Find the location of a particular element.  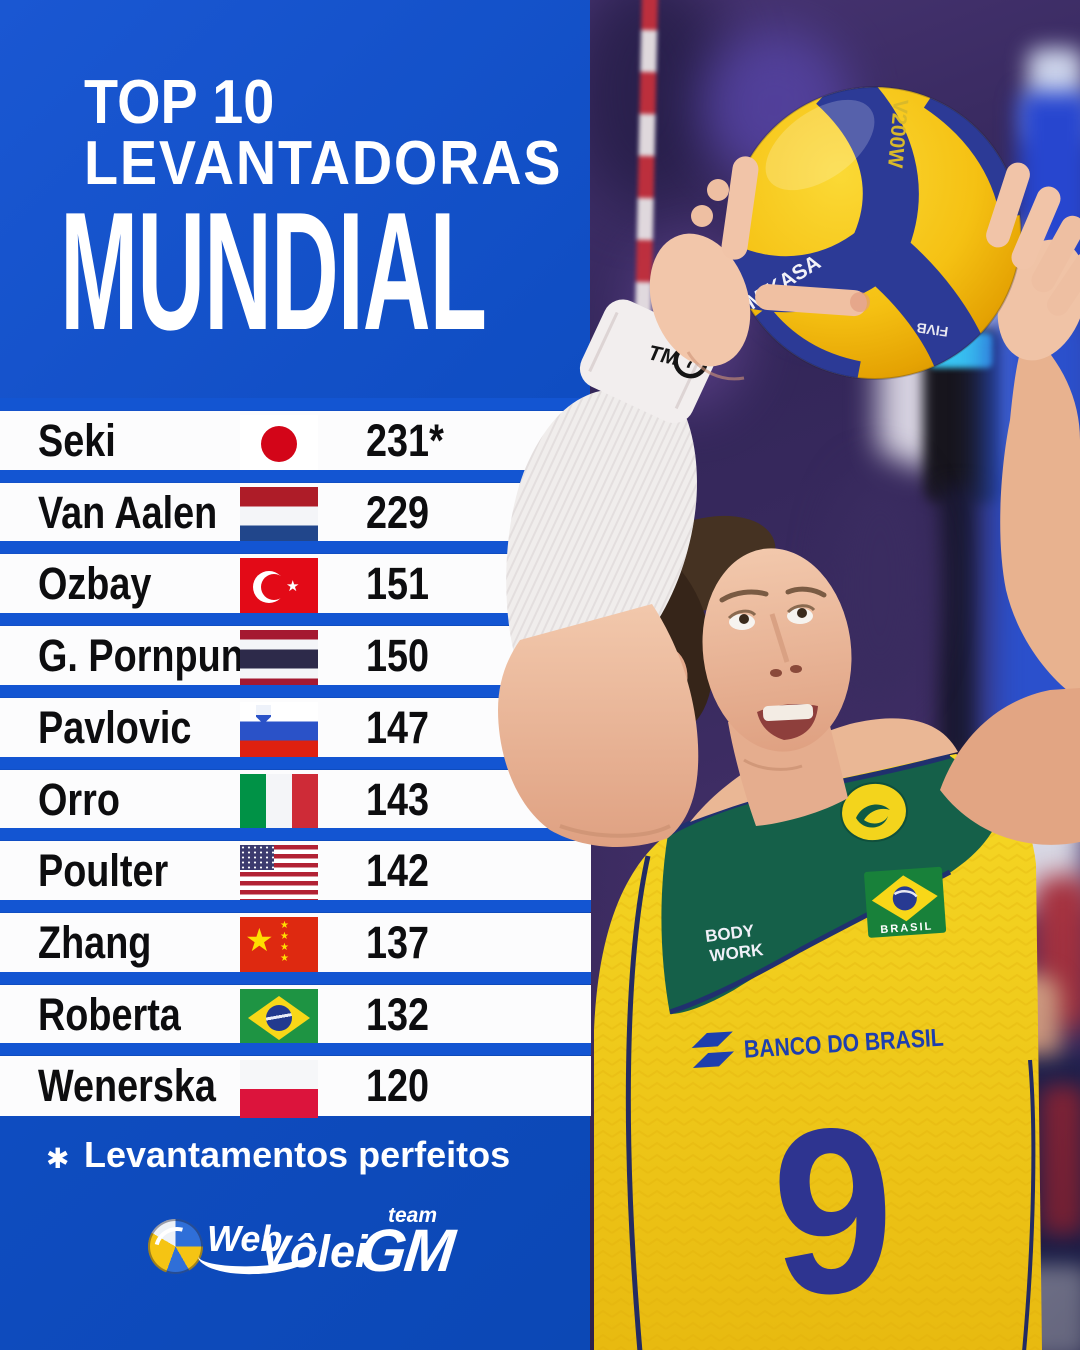

table-row: Zhang ★ 137 is located at coordinates (295, 944).